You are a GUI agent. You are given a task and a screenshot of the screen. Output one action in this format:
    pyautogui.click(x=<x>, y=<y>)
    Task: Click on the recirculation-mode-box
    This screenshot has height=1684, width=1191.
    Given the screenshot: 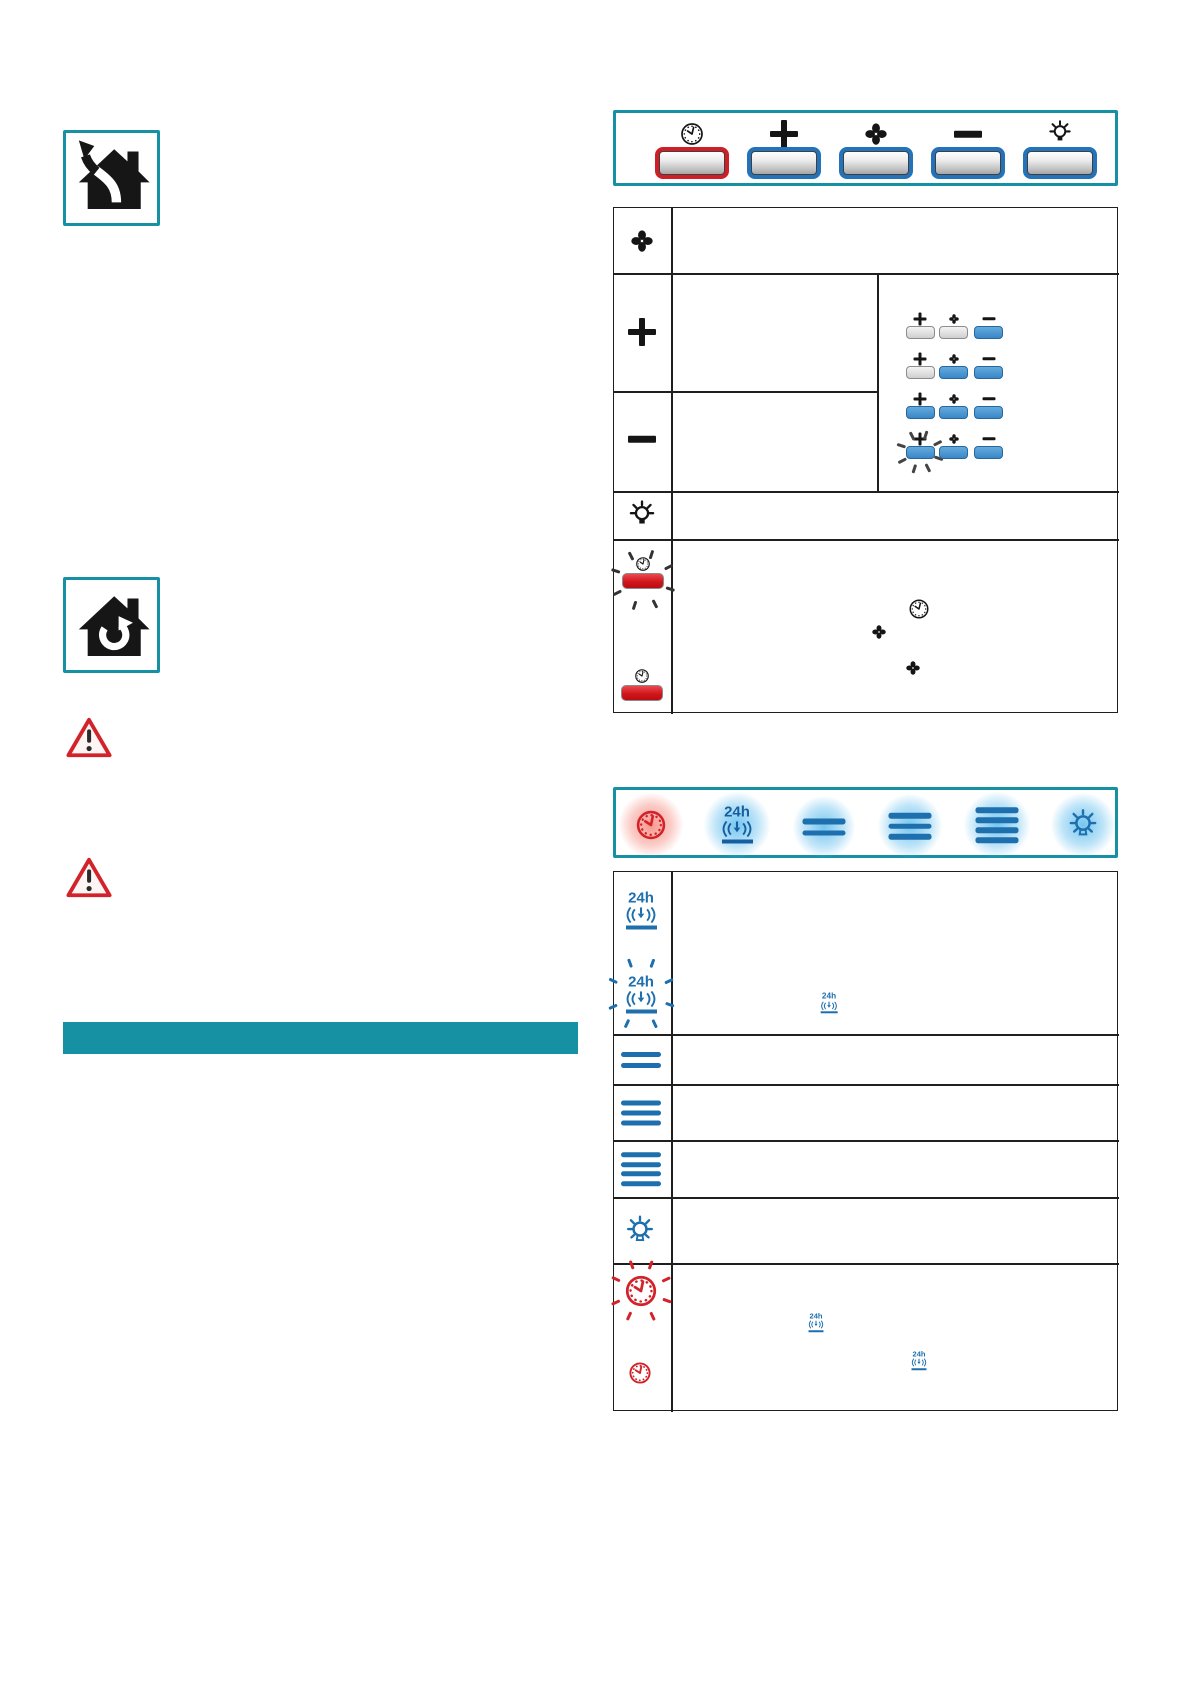 What is the action you would take?
    pyautogui.click(x=111, y=625)
    